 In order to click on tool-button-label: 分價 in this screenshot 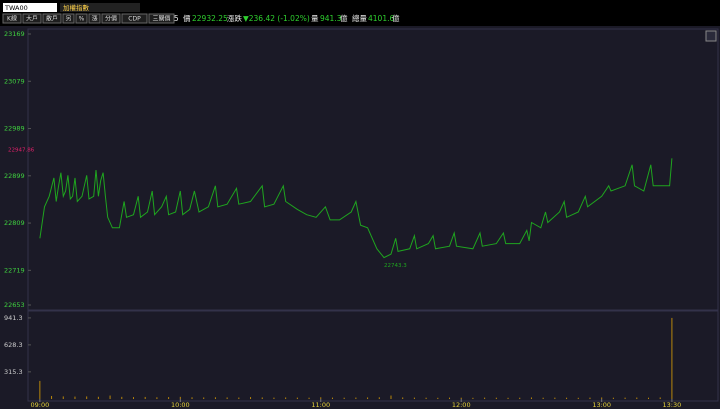, I will do `click(111, 19)`.